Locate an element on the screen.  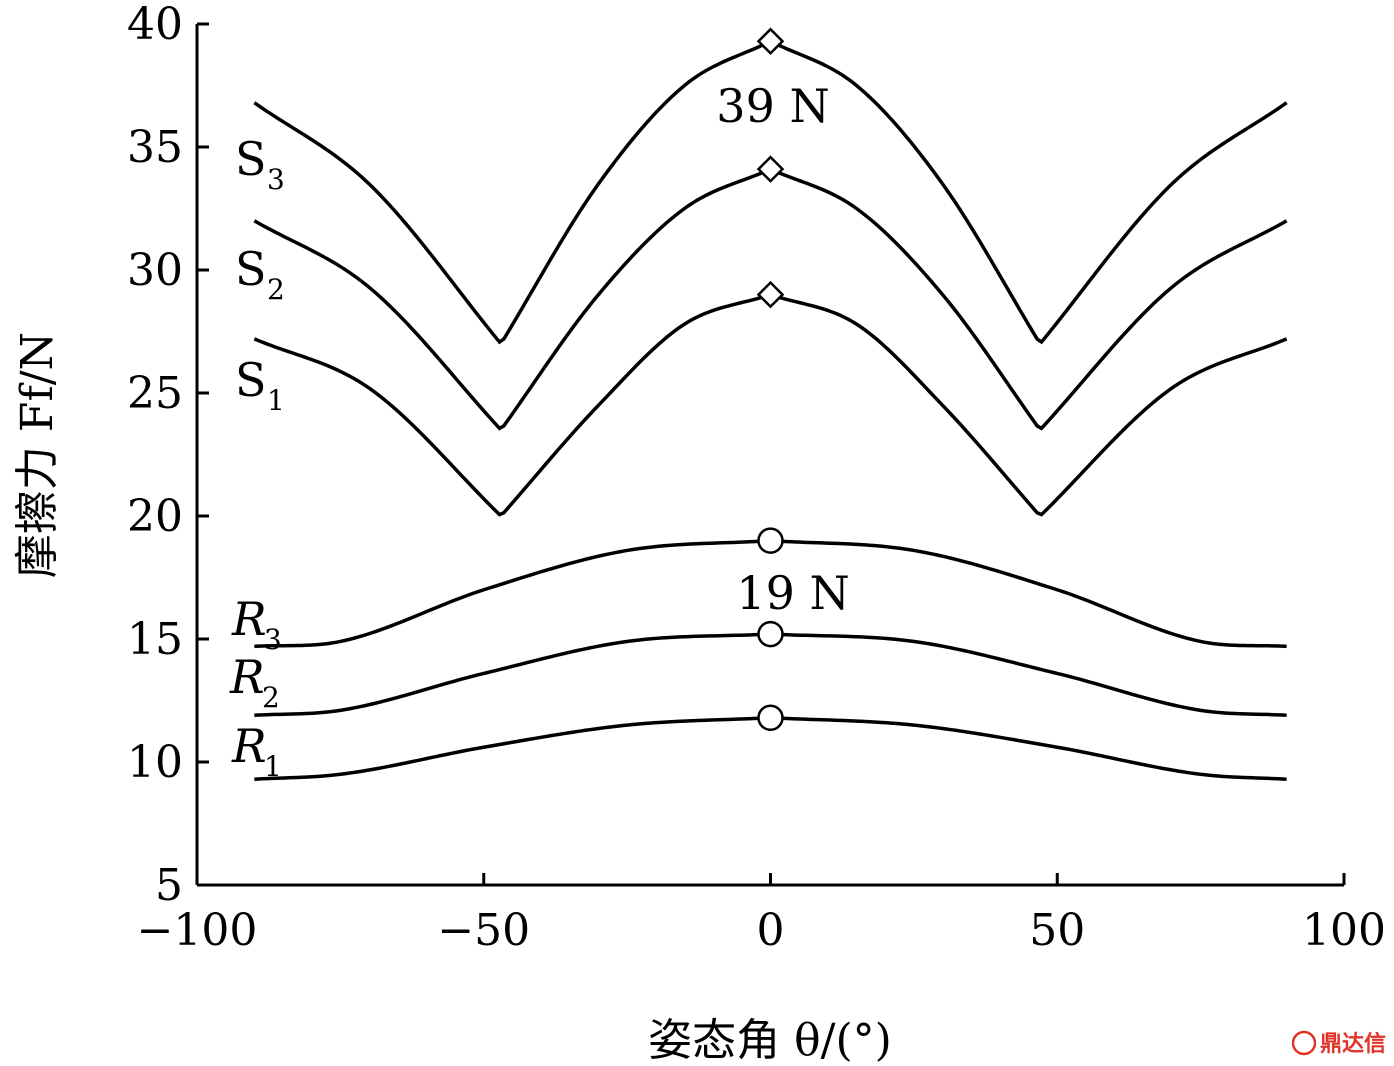
x-tick-label: 50 is located at coordinates (1057, 930).